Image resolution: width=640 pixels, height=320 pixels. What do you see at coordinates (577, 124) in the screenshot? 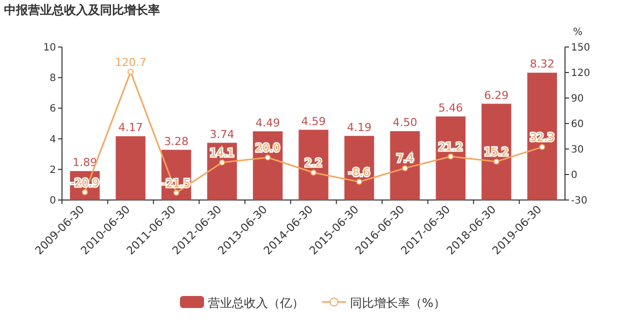
I see `y2-tick-label: 60` at bounding box center [577, 124].